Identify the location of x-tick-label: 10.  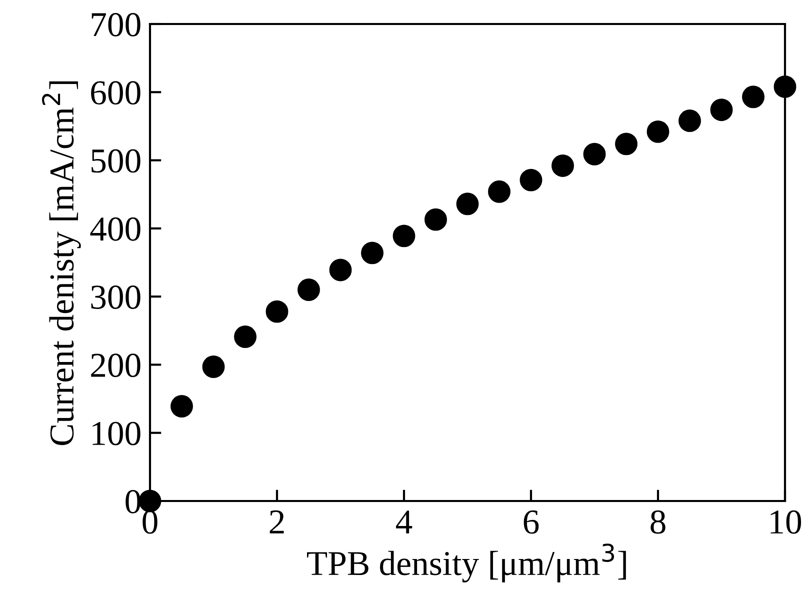
(786, 522).